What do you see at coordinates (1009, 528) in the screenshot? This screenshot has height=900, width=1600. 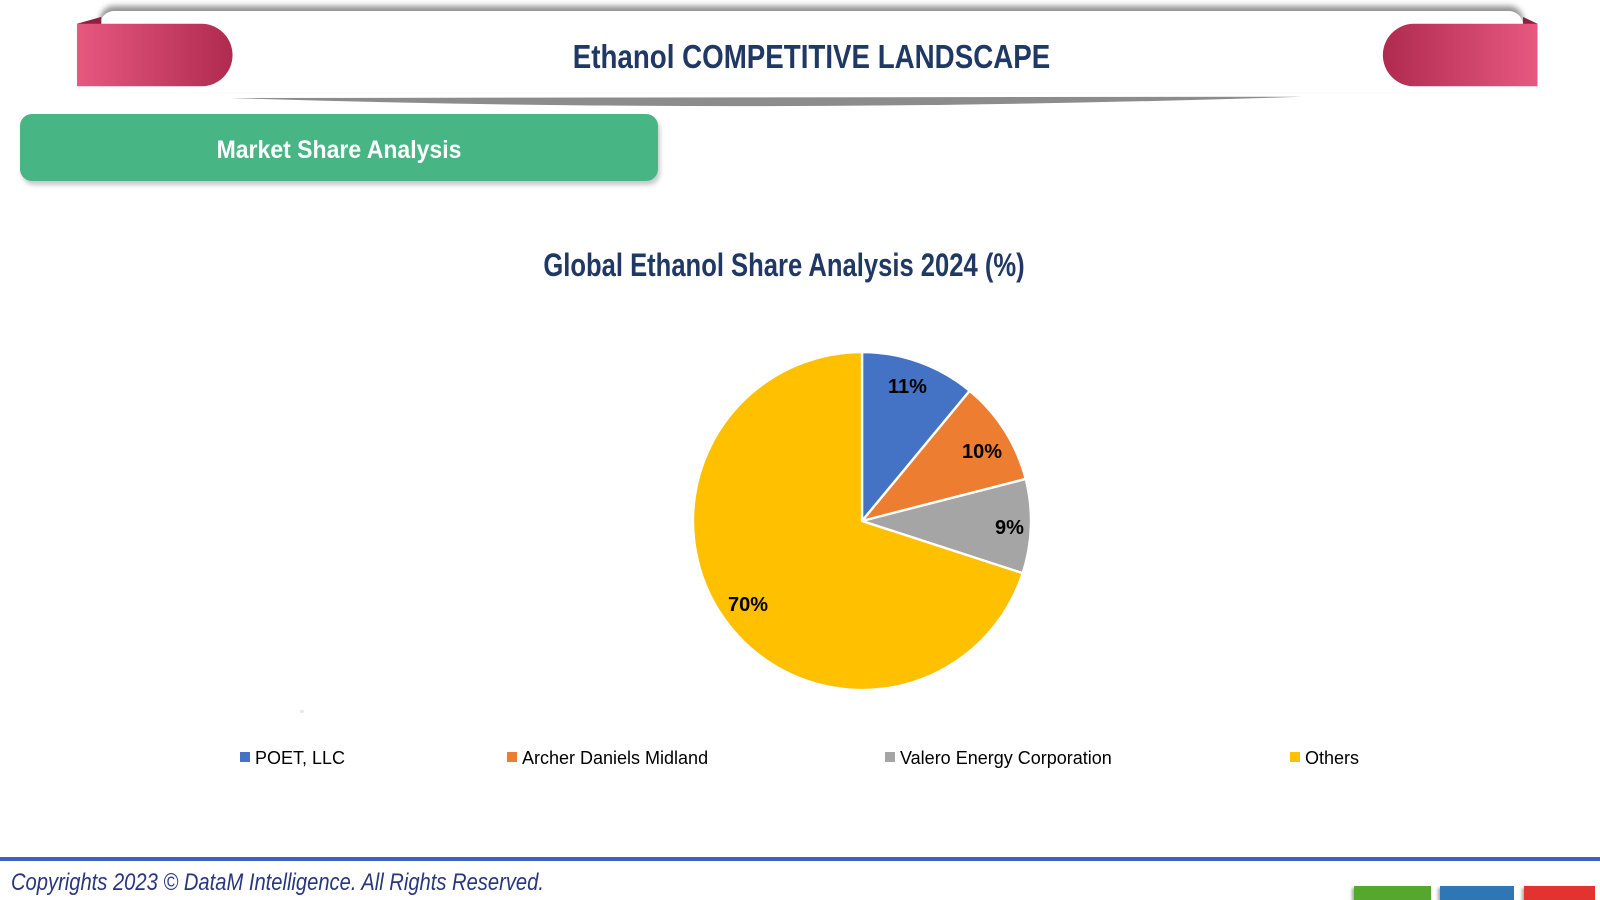 I see `svg-text: 9%` at bounding box center [1009, 528].